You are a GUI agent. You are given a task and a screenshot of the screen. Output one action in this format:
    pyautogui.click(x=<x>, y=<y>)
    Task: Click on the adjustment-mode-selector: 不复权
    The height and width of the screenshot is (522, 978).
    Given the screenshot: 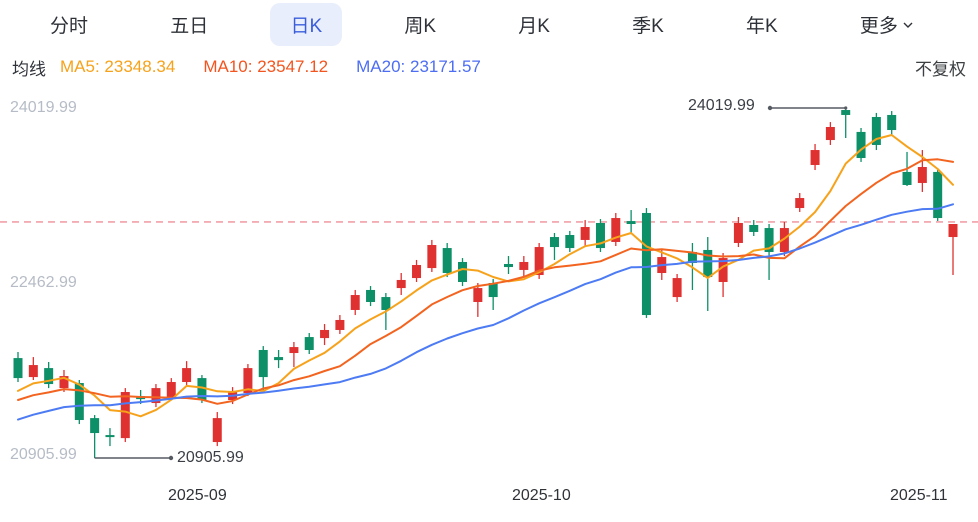 What is the action you would take?
    pyautogui.click(x=940, y=69)
    